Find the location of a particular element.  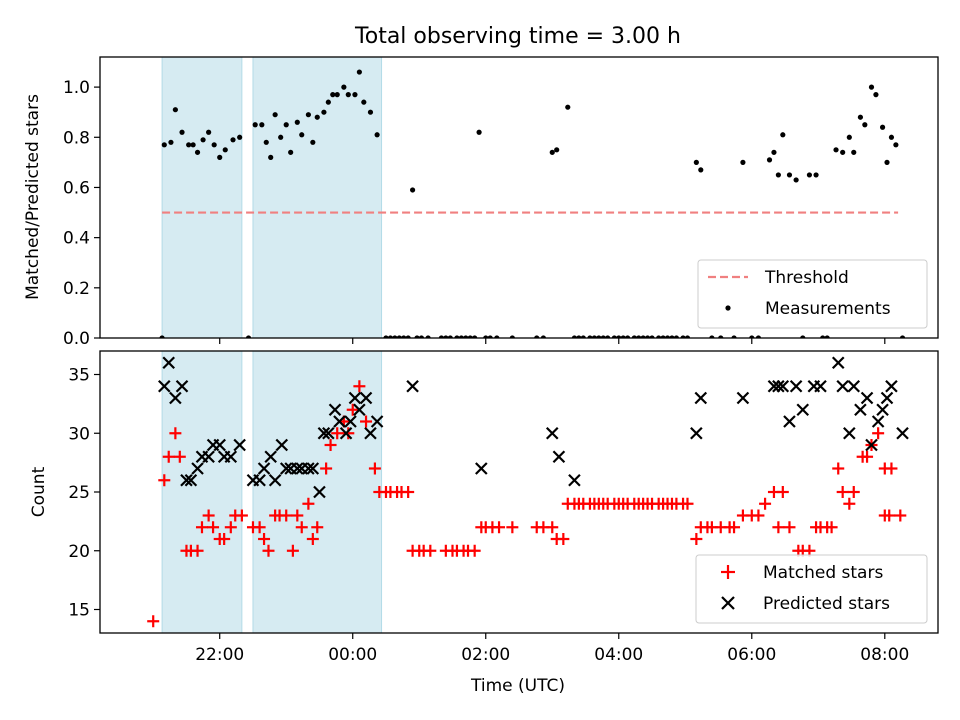

x-tick-label: 00:00 is located at coordinates (352, 655).